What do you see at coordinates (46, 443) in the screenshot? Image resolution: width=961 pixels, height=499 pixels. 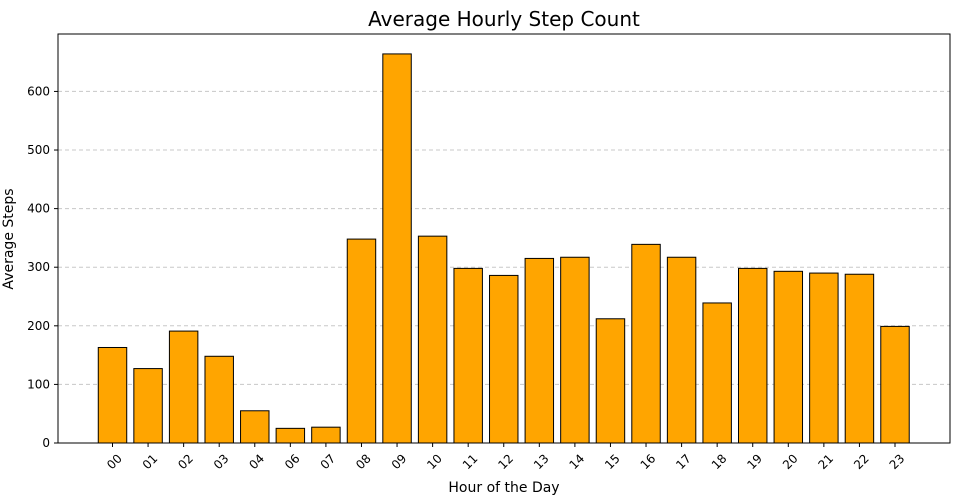 I see `y-tick-label: 0` at bounding box center [46, 443].